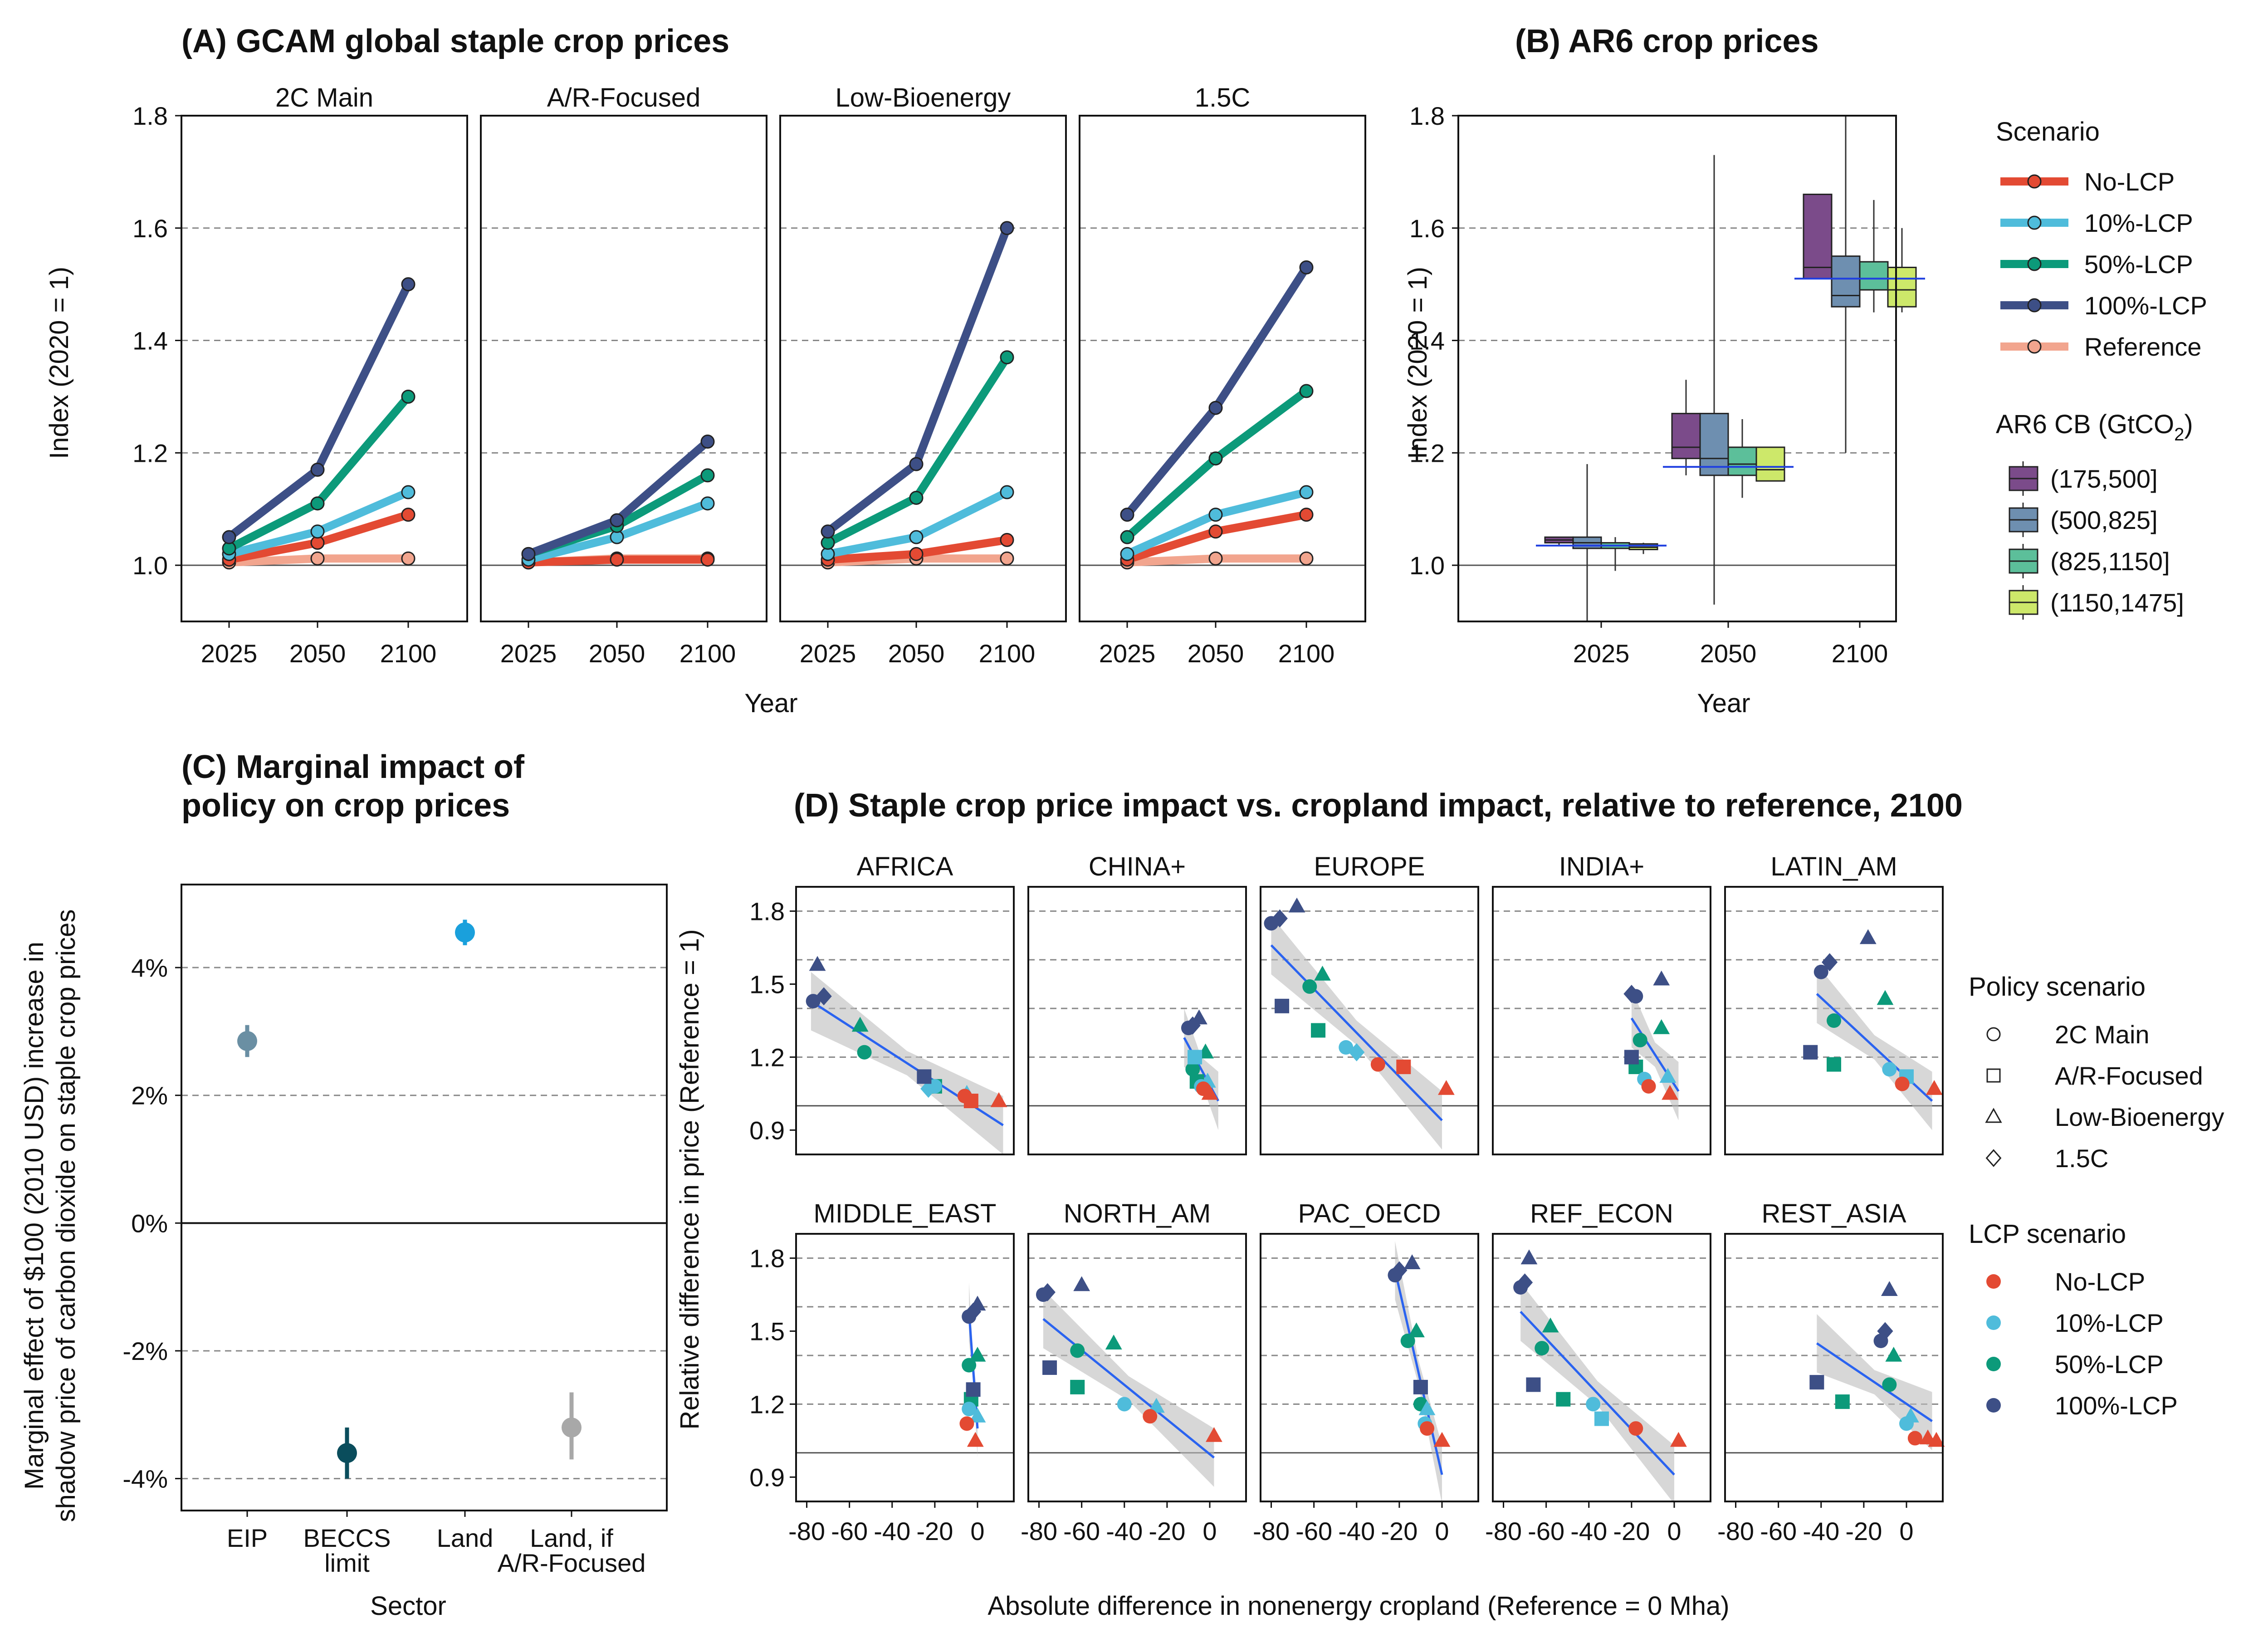 This screenshot has width=2268, height=1633. Describe the element at coordinates (1369, 866) in the screenshot. I see `facet-strip-label: EUROPE` at that location.